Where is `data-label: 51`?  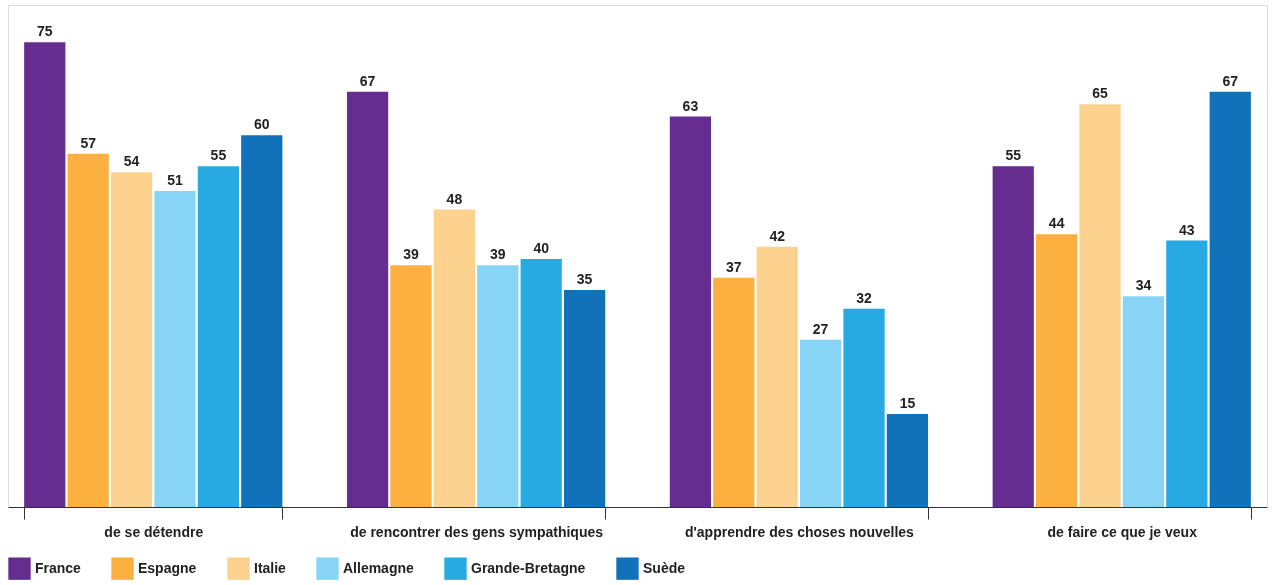 data-label: 51 is located at coordinates (175, 179).